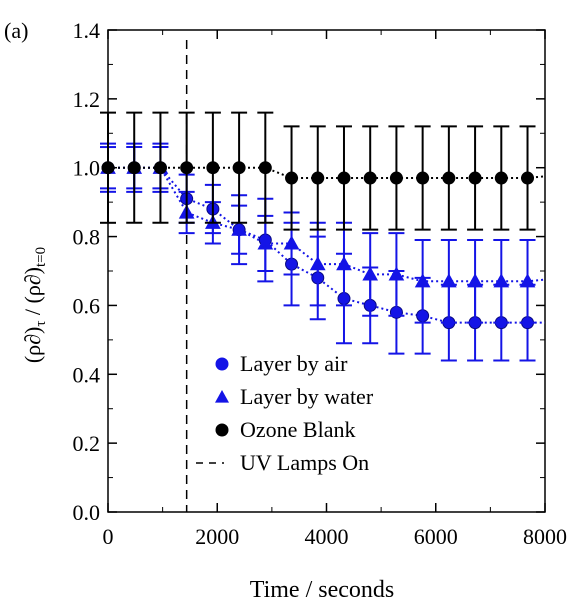 The height and width of the screenshot is (609, 576). What do you see at coordinates (41, 324) in the screenshot?
I see `y-label-sub1: τ` at bounding box center [41, 324].